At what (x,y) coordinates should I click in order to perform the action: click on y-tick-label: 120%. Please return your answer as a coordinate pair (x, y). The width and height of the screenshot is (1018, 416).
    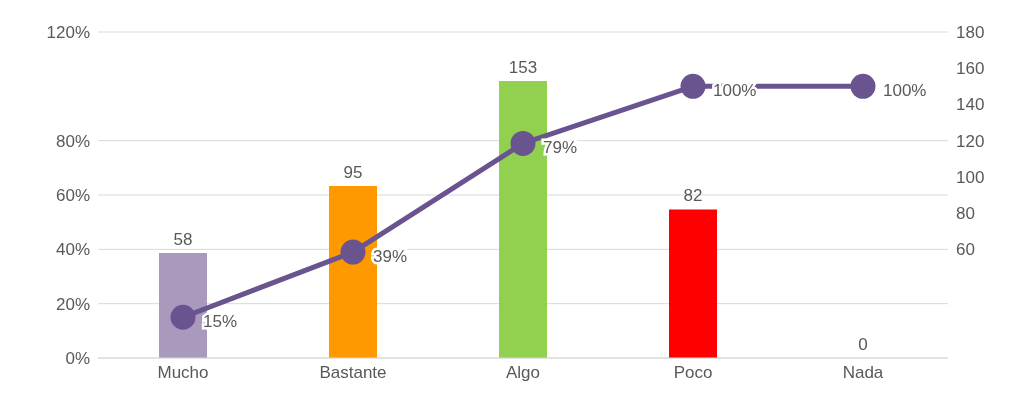
    Looking at the image, I should click on (68, 33).